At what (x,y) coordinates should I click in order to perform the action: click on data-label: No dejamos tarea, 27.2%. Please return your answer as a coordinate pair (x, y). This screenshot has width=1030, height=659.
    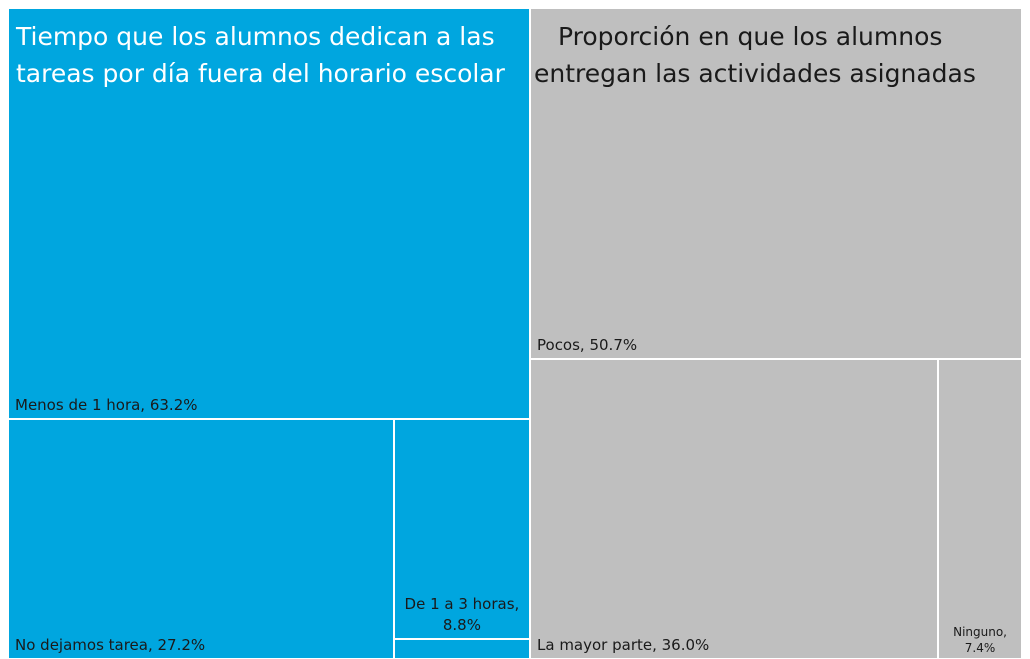
    Looking at the image, I should click on (110, 644).